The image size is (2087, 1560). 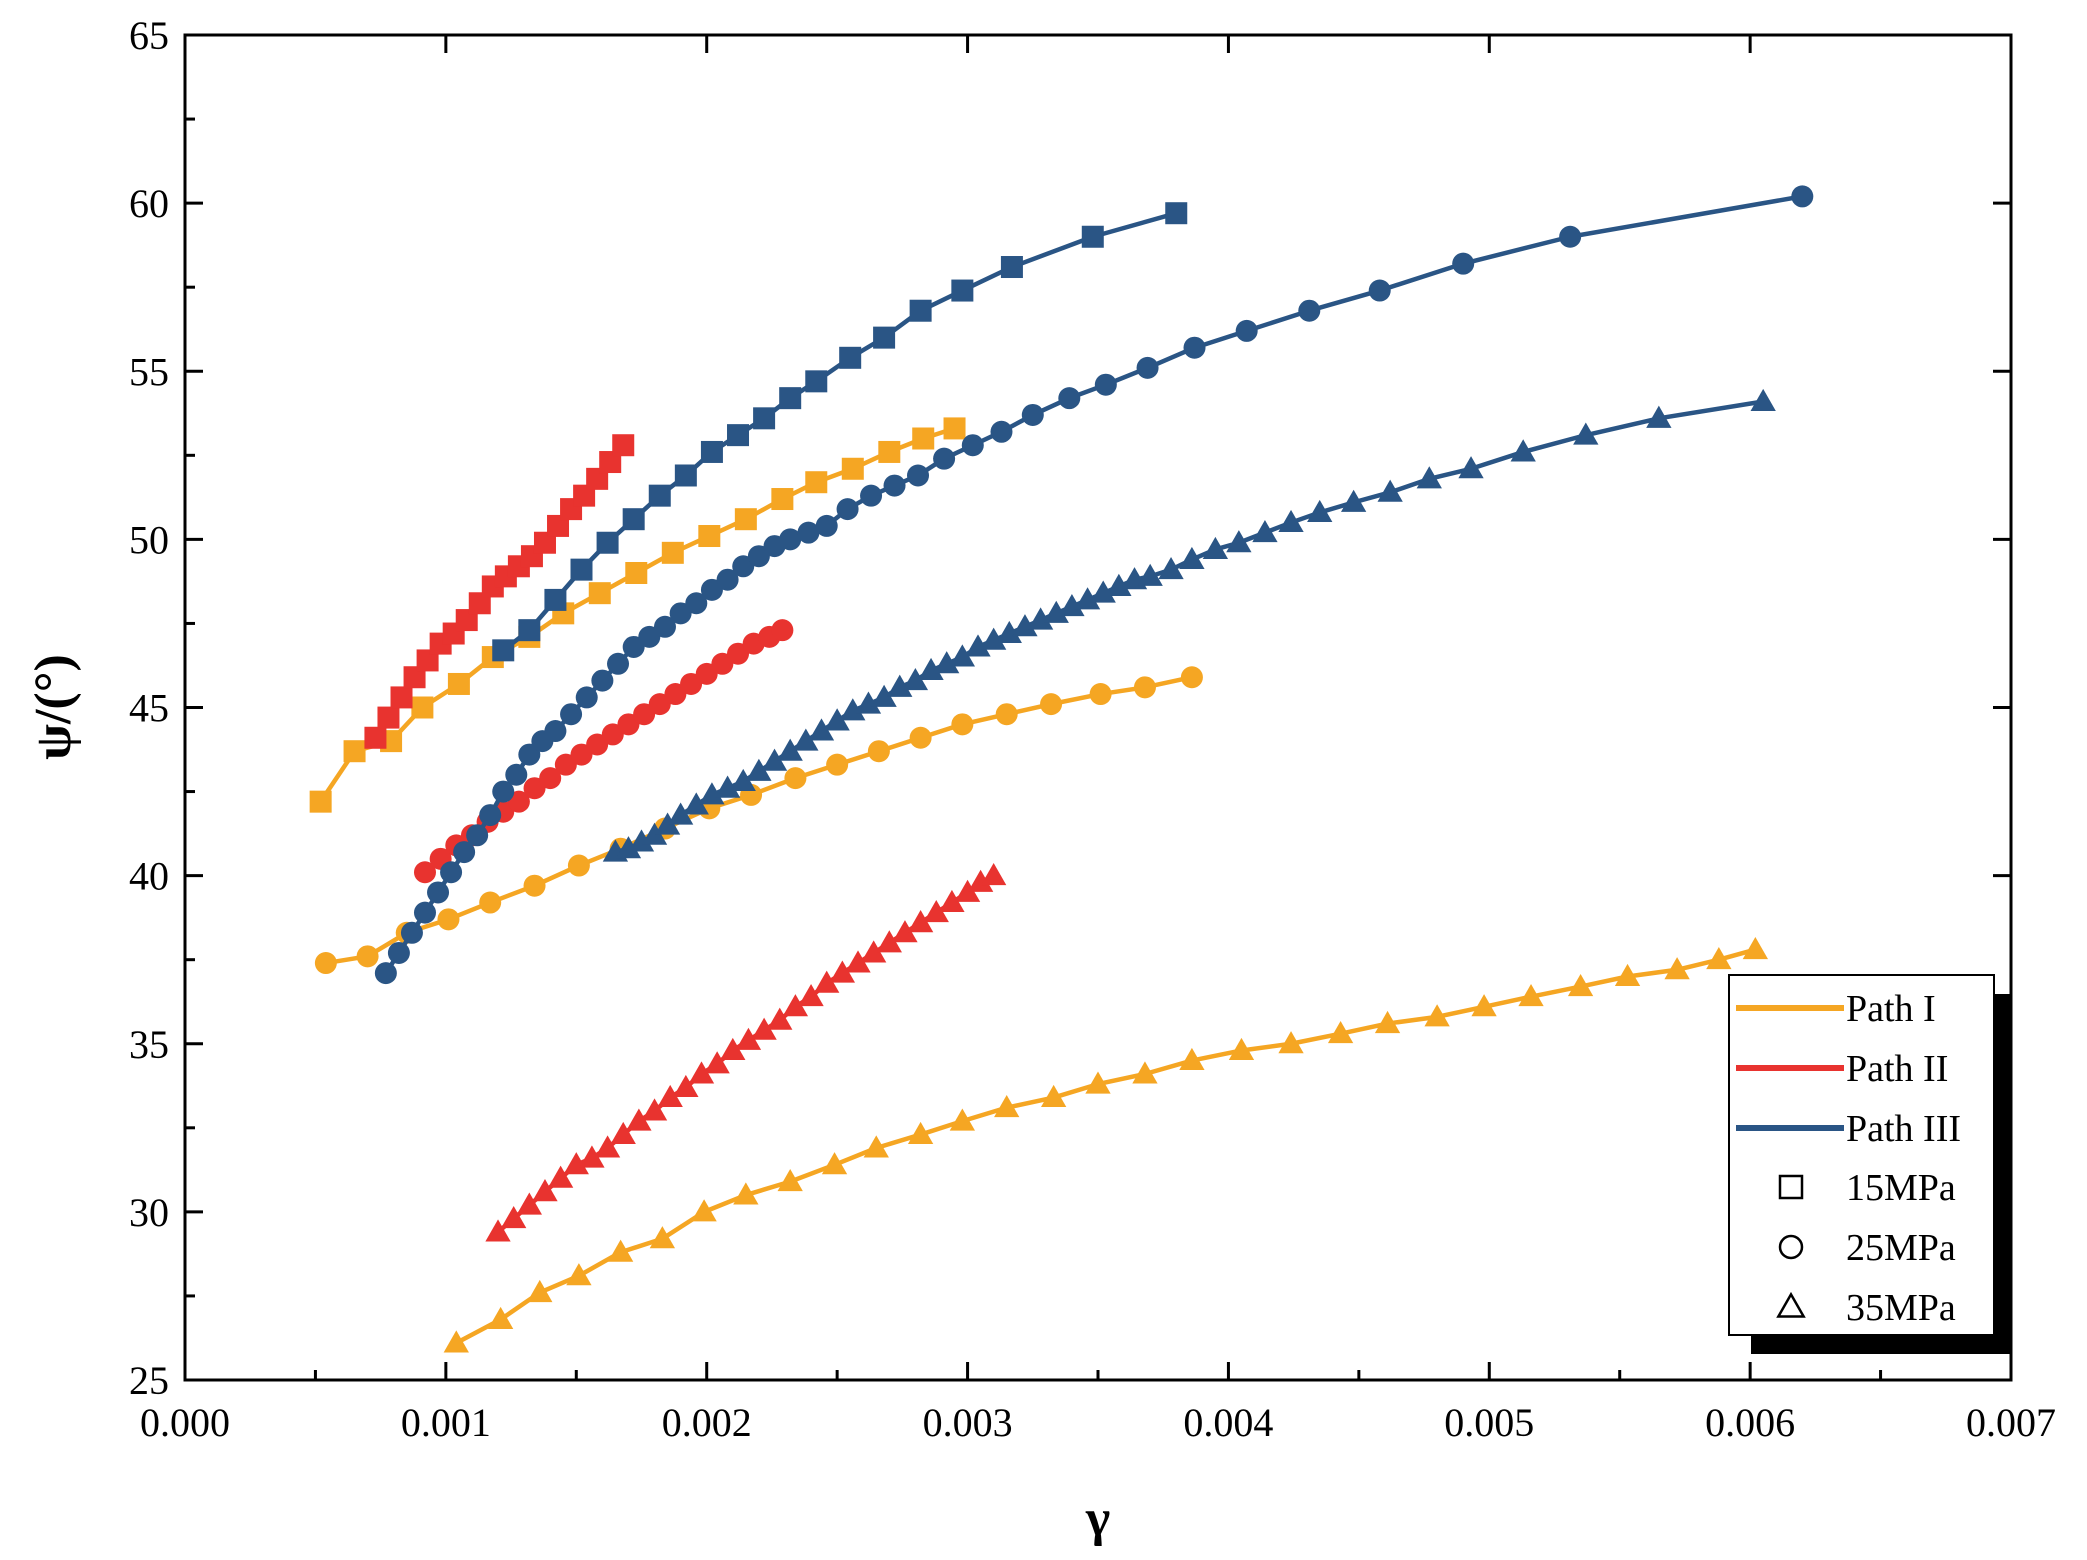 What do you see at coordinates (1097, 1518) in the screenshot?
I see `x-axis-title: γ` at bounding box center [1097, 1518].